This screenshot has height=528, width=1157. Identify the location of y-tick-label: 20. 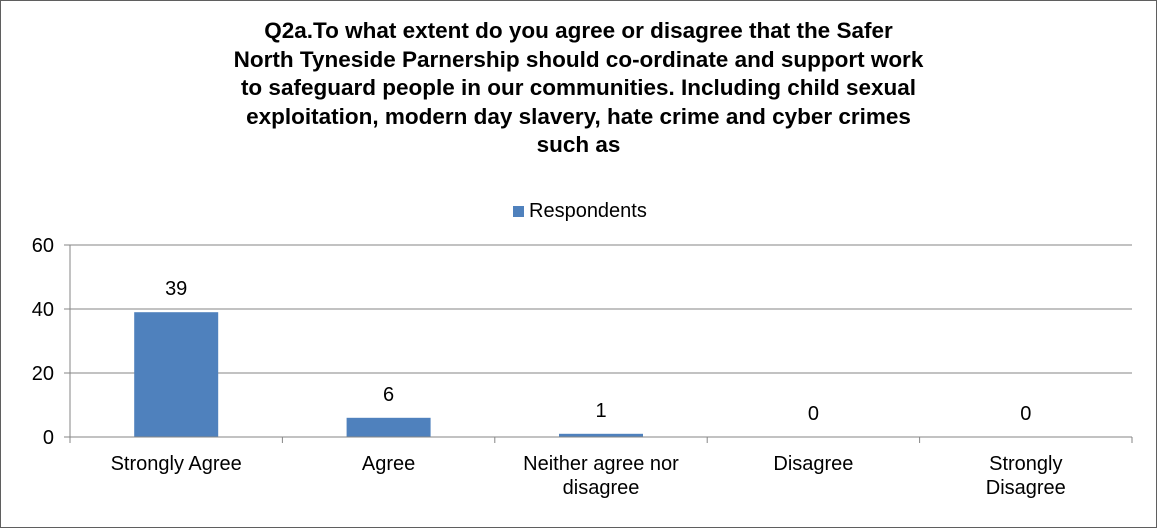
(43, 374).